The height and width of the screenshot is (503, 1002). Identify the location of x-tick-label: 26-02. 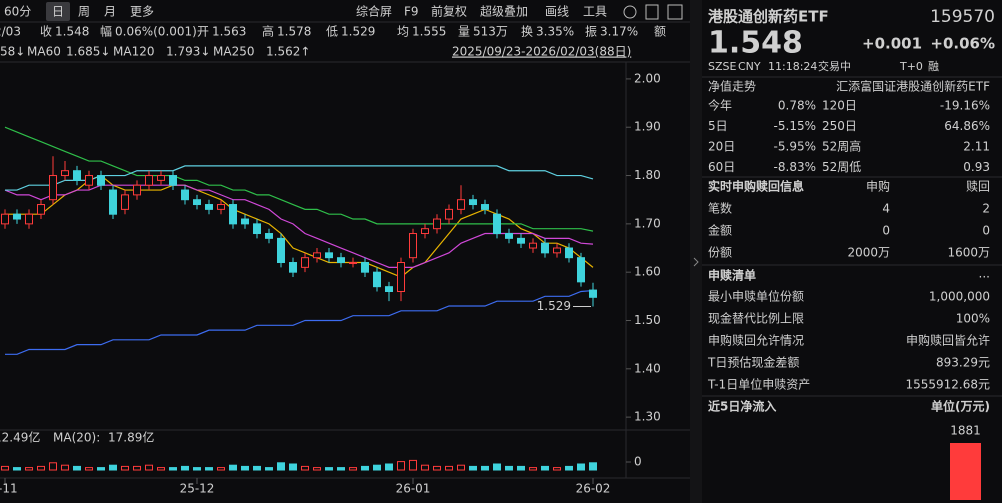
(593, 489).